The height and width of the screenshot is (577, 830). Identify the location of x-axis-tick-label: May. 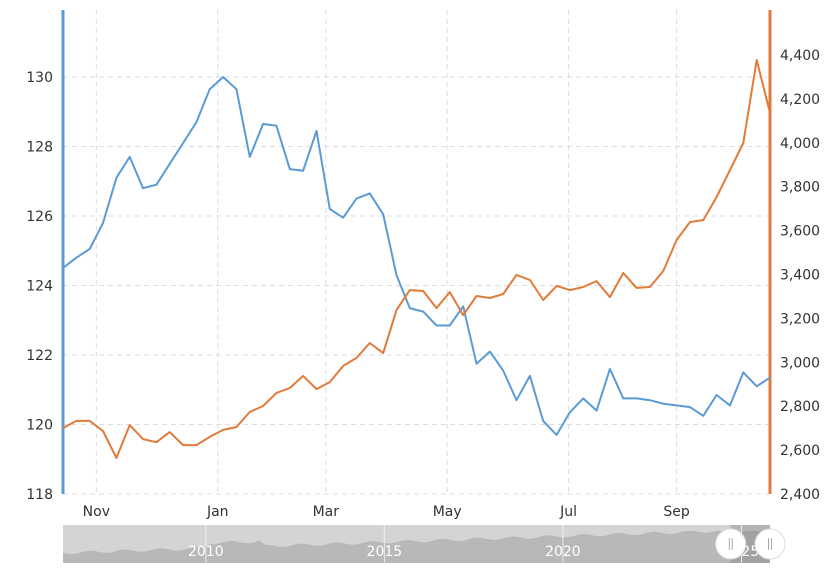
(447, 512).